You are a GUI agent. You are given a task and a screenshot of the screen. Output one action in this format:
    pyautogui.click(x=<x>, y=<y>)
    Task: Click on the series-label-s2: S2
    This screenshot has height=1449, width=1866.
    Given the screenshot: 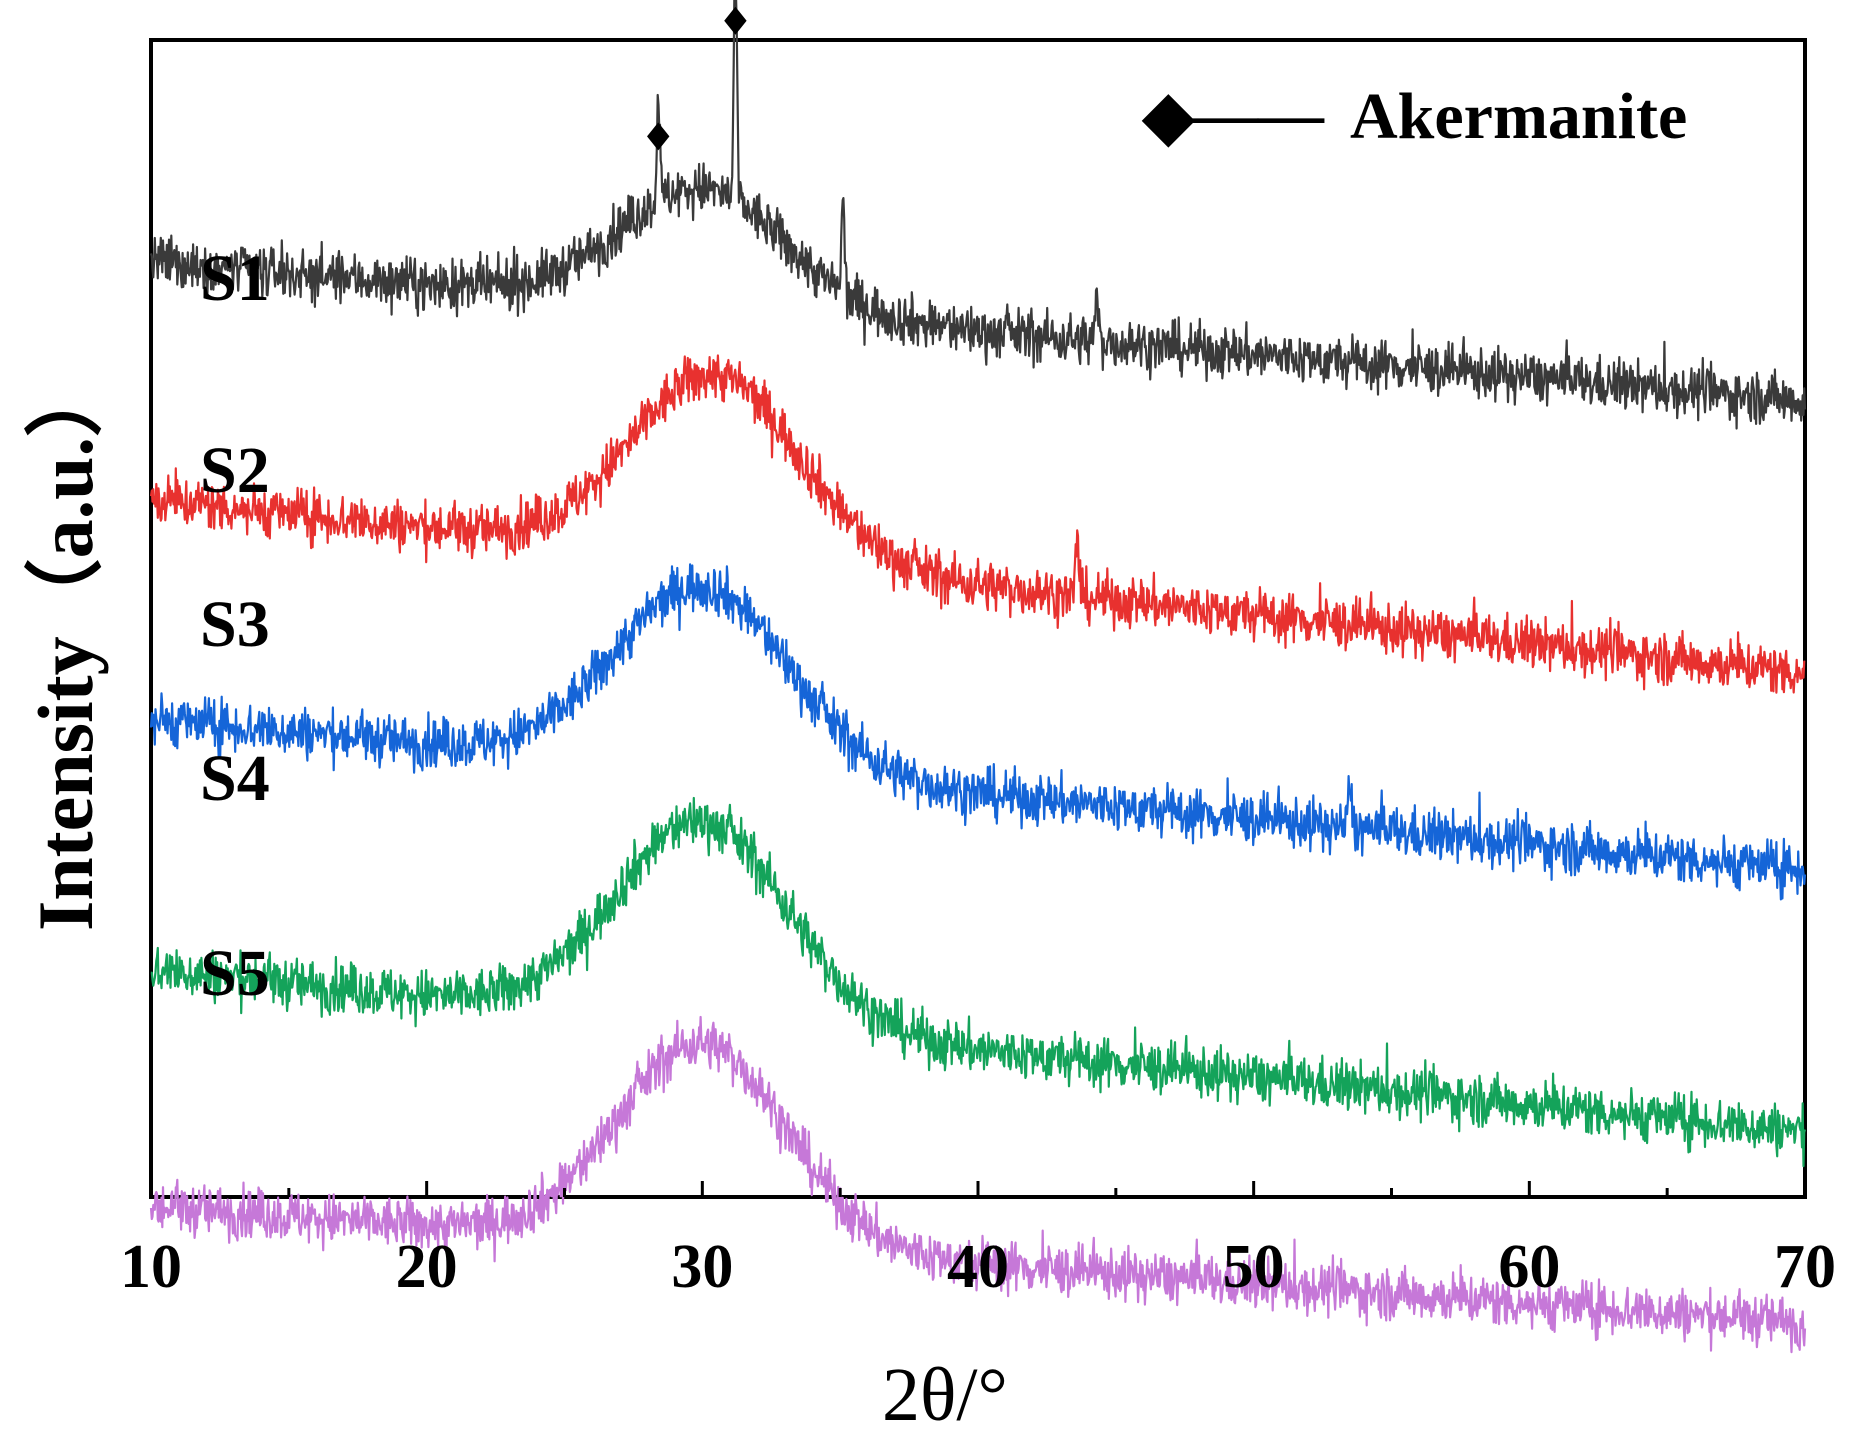 What is the action you would take?
    pyautogui.click(x=235, y=470)
    